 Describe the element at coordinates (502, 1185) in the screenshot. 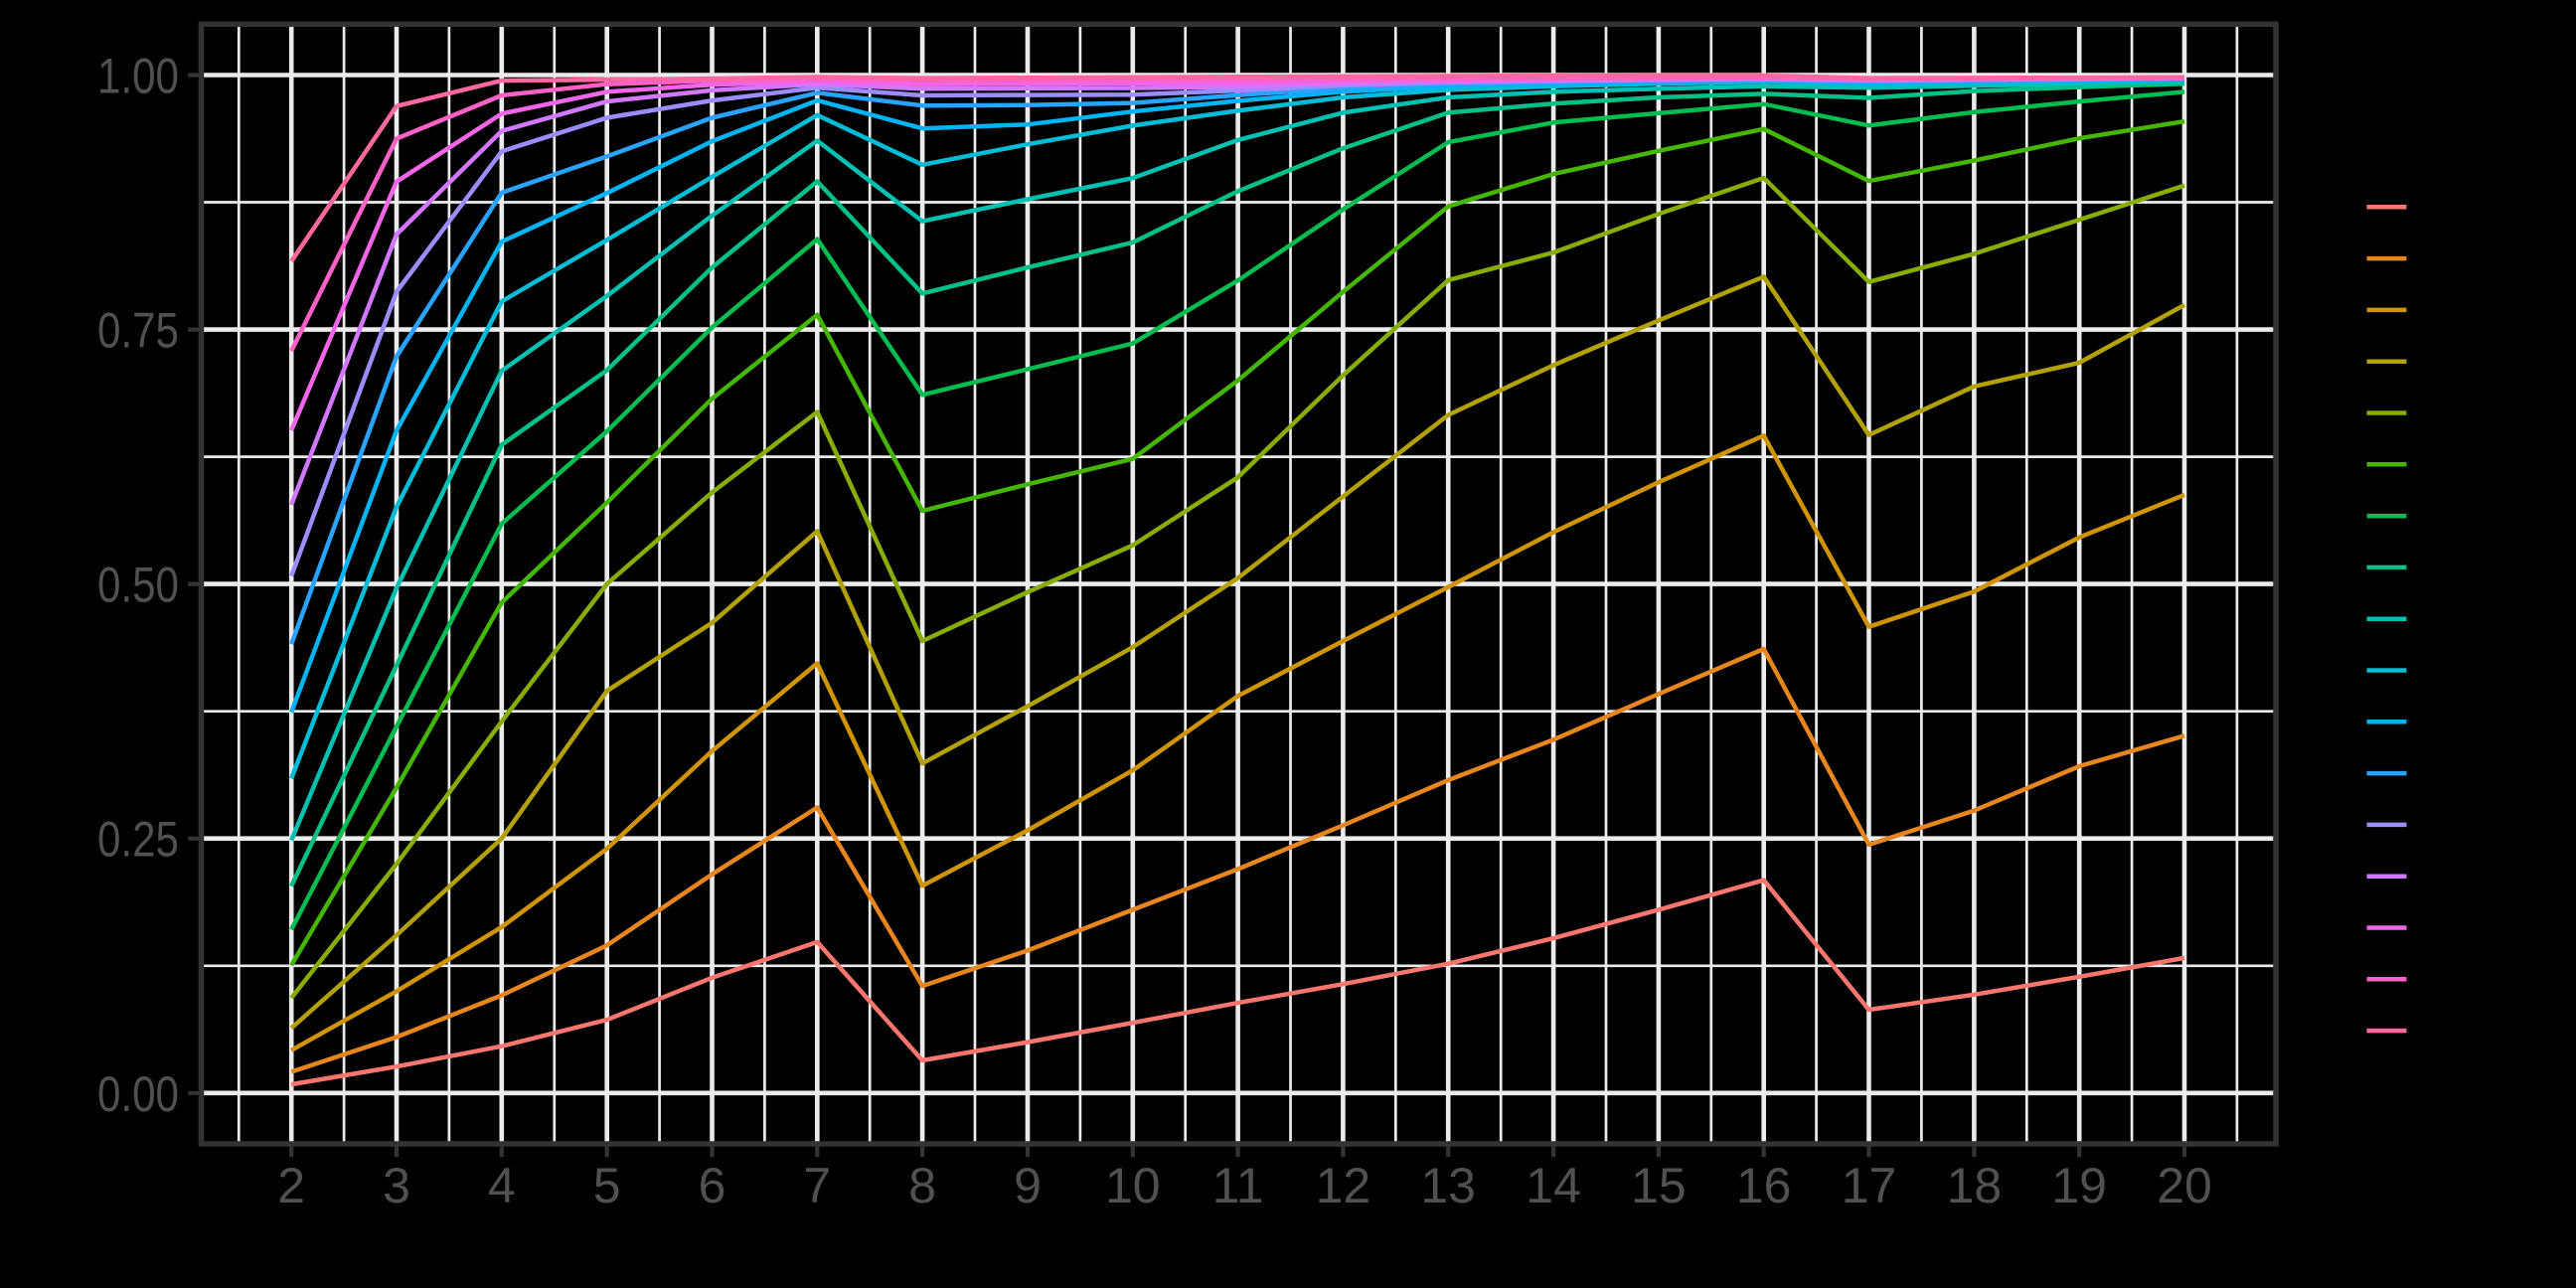

I see `svg-text: 4` at that location.